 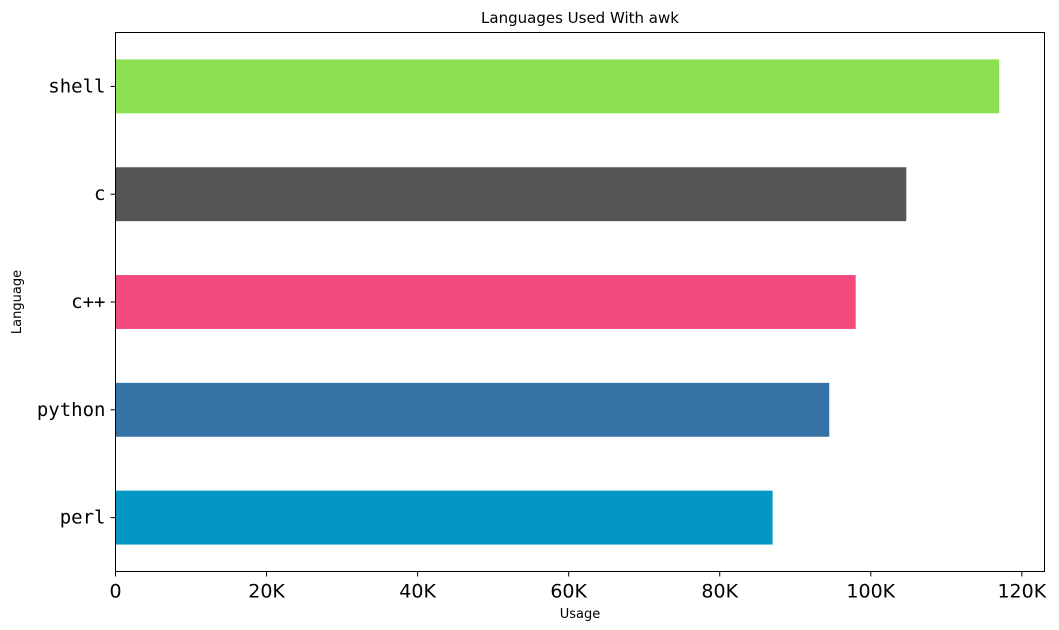 What do you see at coordinates (580, 18) in the screenshot?
I see `chart-title: Languages Used With awk` at bounding box center [580, 18].